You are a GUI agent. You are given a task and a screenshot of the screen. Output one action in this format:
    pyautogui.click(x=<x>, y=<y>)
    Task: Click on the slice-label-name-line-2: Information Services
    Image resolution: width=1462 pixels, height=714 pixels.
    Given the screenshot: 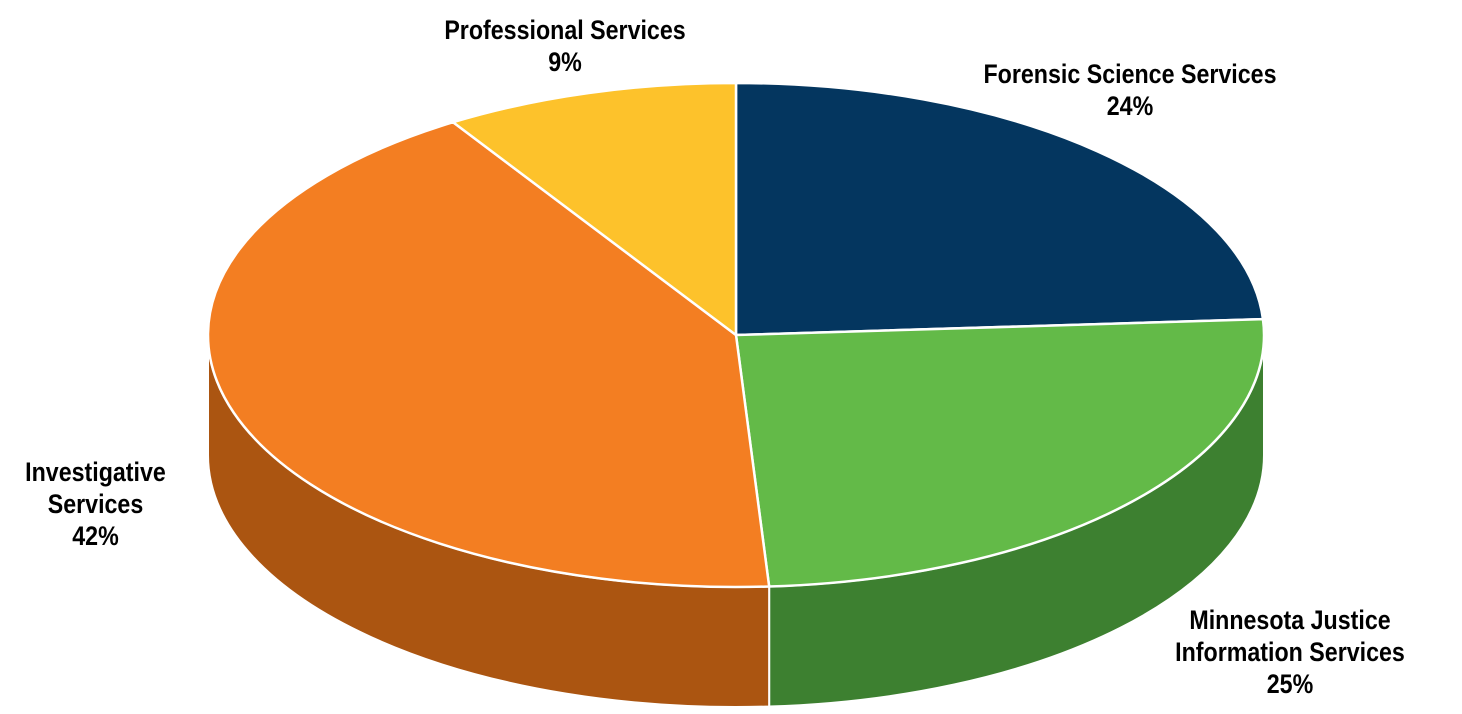 What is the action you would take?
    pyautogui.click(x=1290, y=652)
    